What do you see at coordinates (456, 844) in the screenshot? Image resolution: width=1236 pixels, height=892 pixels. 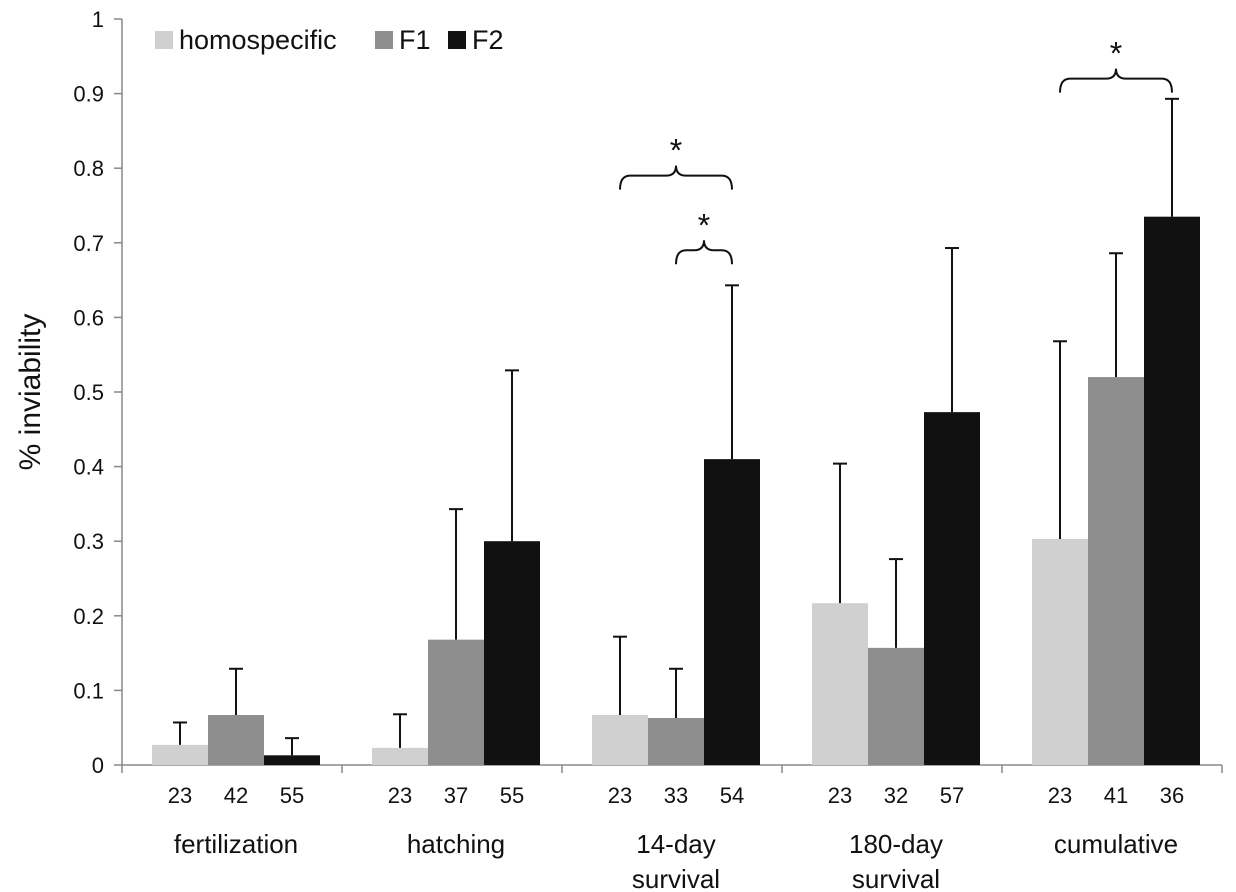 I see `category-label: hatching` at bounding box center [456, 844].